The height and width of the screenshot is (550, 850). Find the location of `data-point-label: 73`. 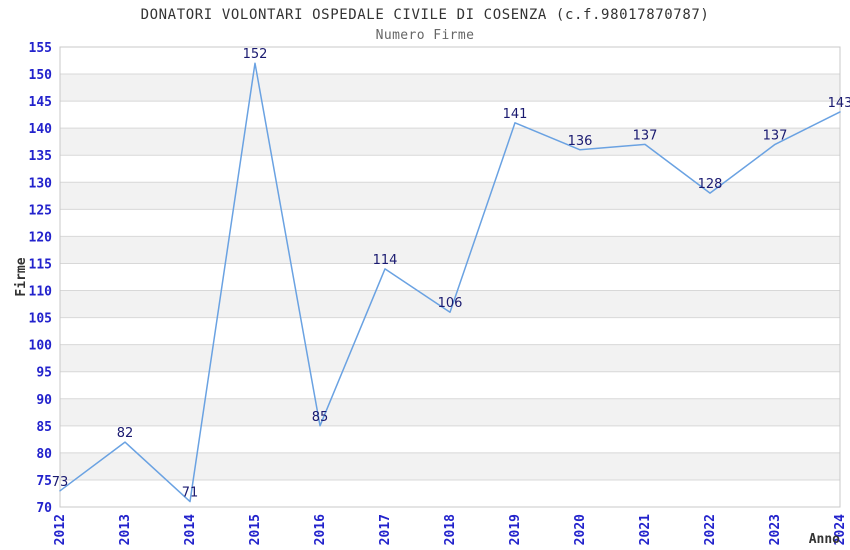

data-point-label: 73 is located at coordinates (60, 482).